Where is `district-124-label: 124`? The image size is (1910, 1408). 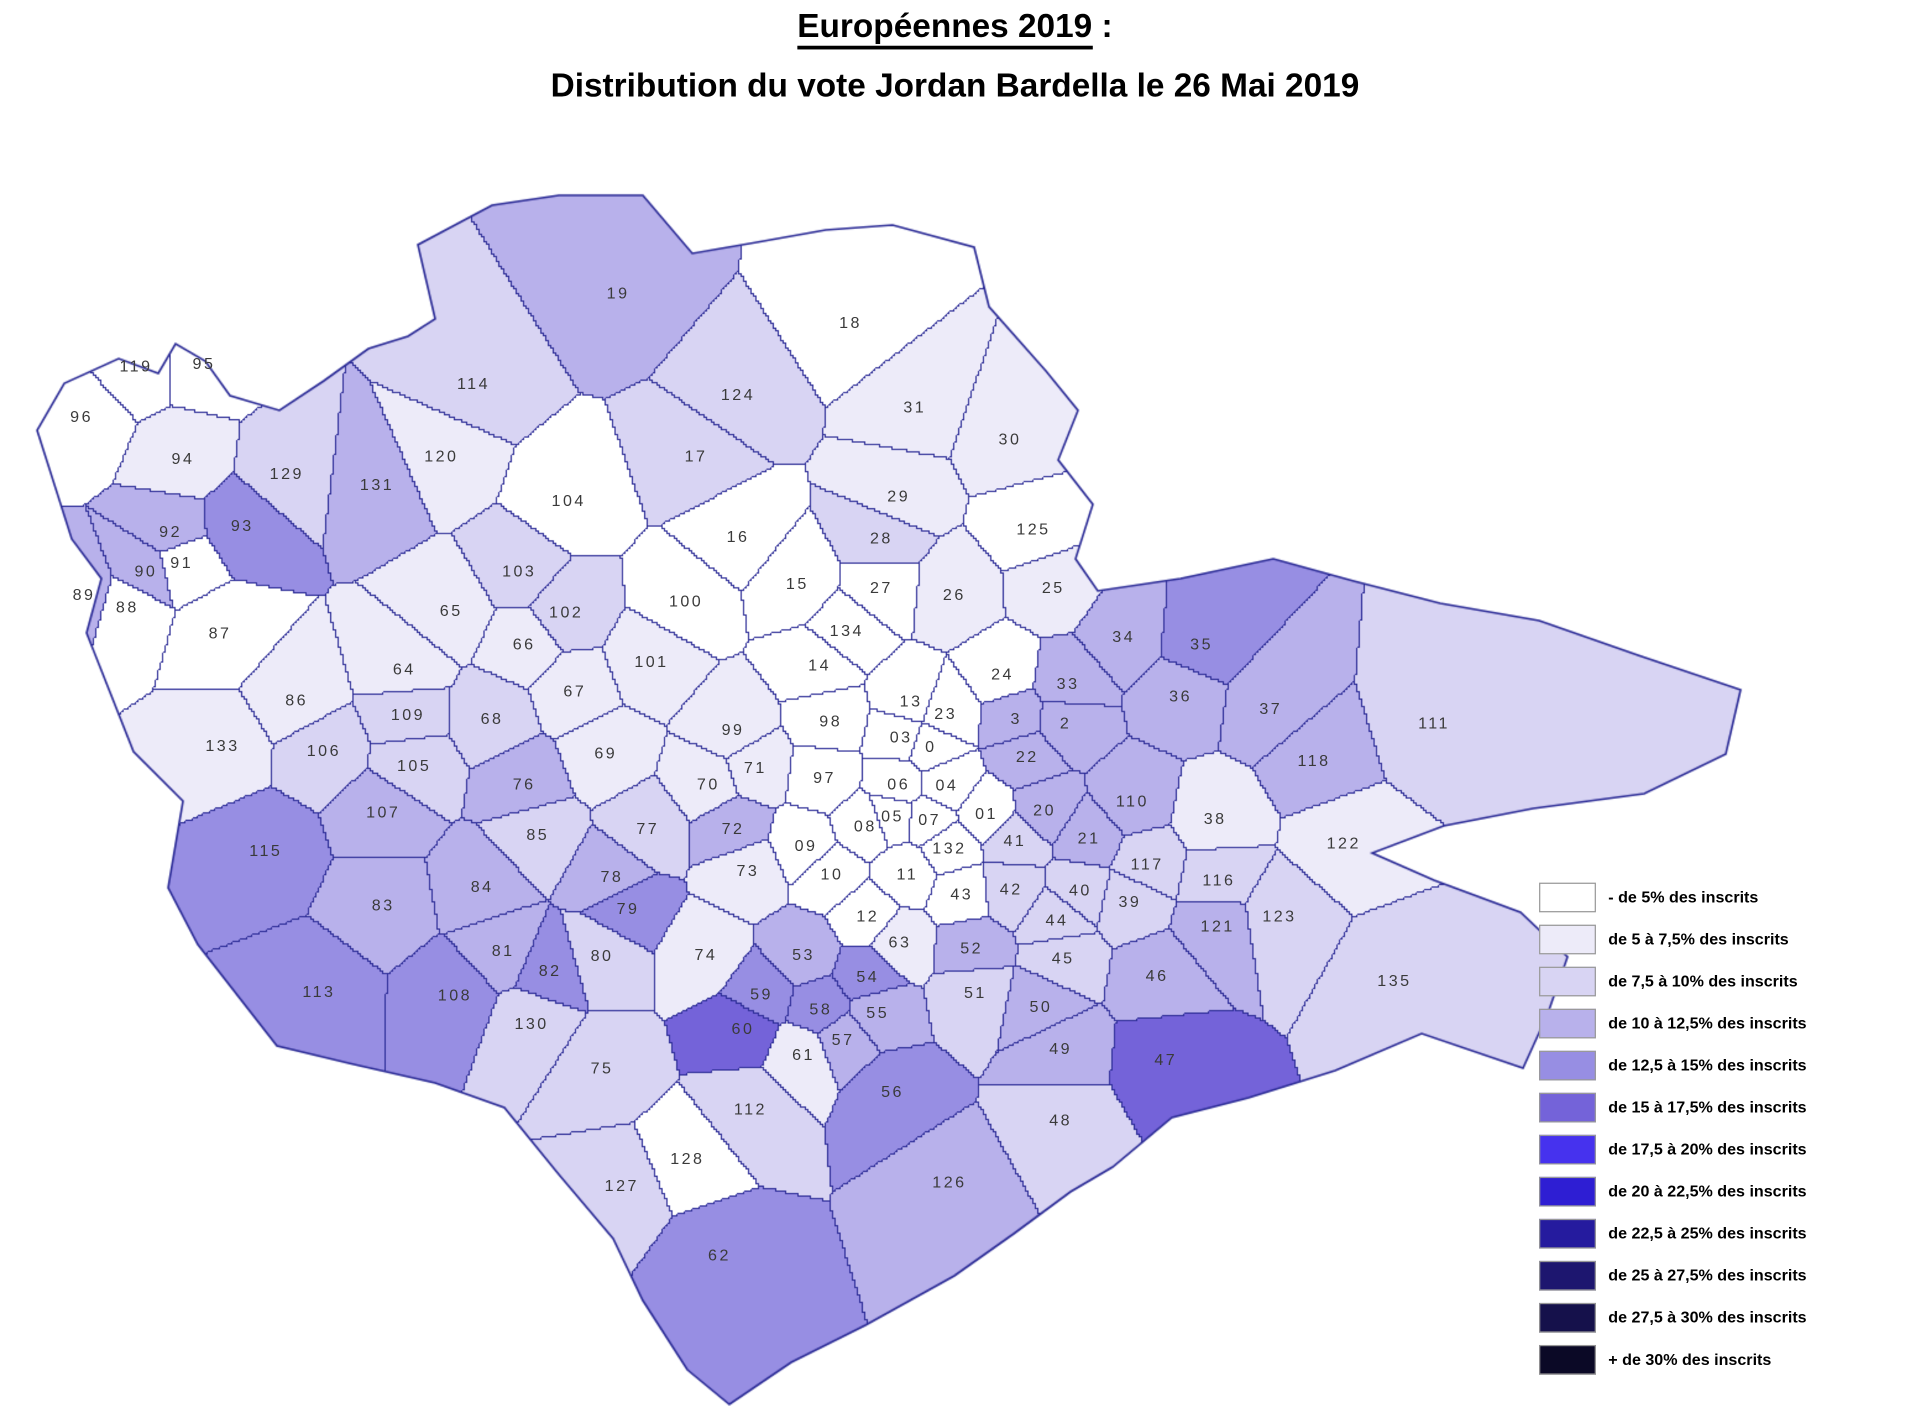
district-124-label: 124 is located at coordinates (738, 394).